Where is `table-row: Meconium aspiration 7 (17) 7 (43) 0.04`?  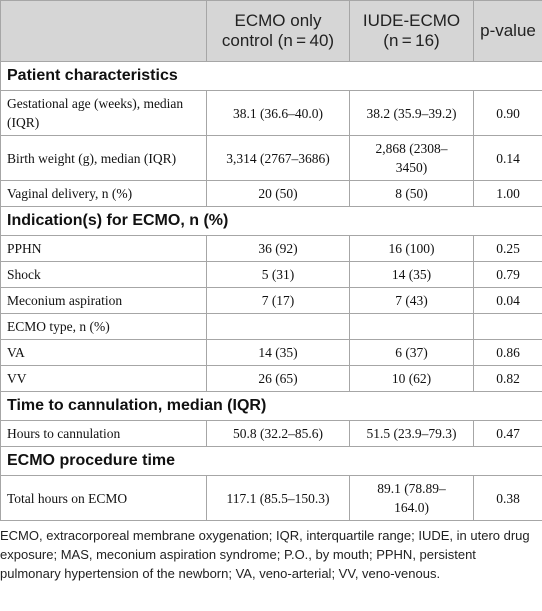
table-row: Meconium aspiration 7 (17) 7 (43) 0.04 is located at coordinates (271, 300).